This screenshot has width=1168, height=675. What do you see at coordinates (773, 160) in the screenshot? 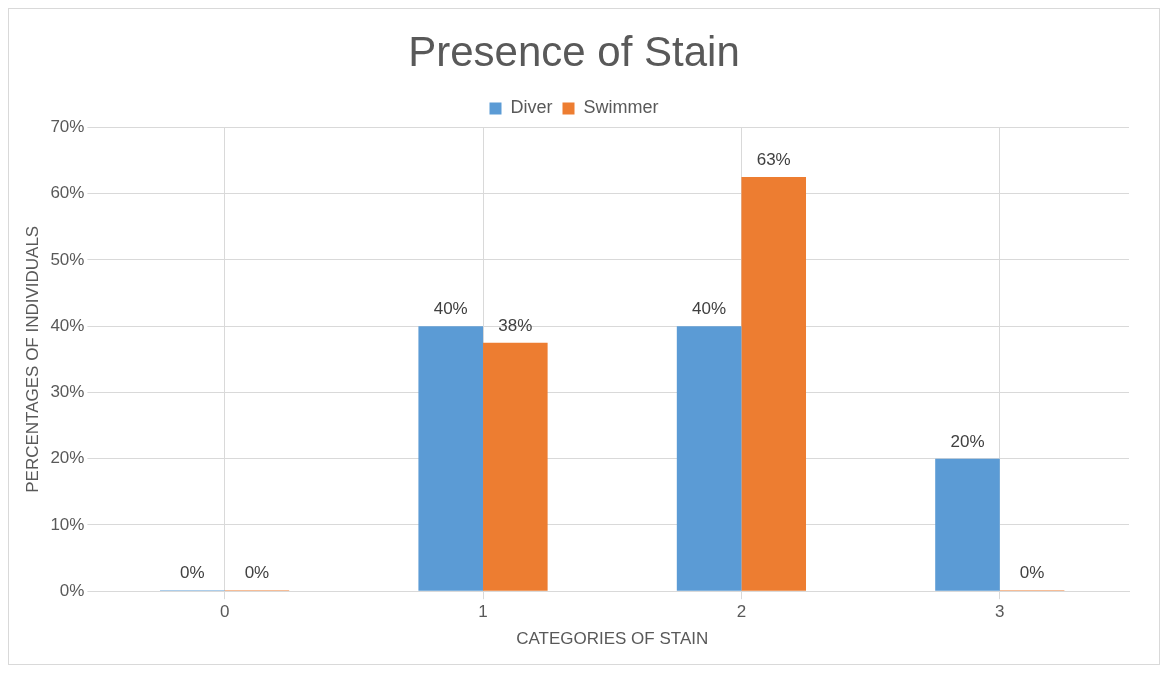
I see `data-label: 63%` at bounding box center [773, 160].